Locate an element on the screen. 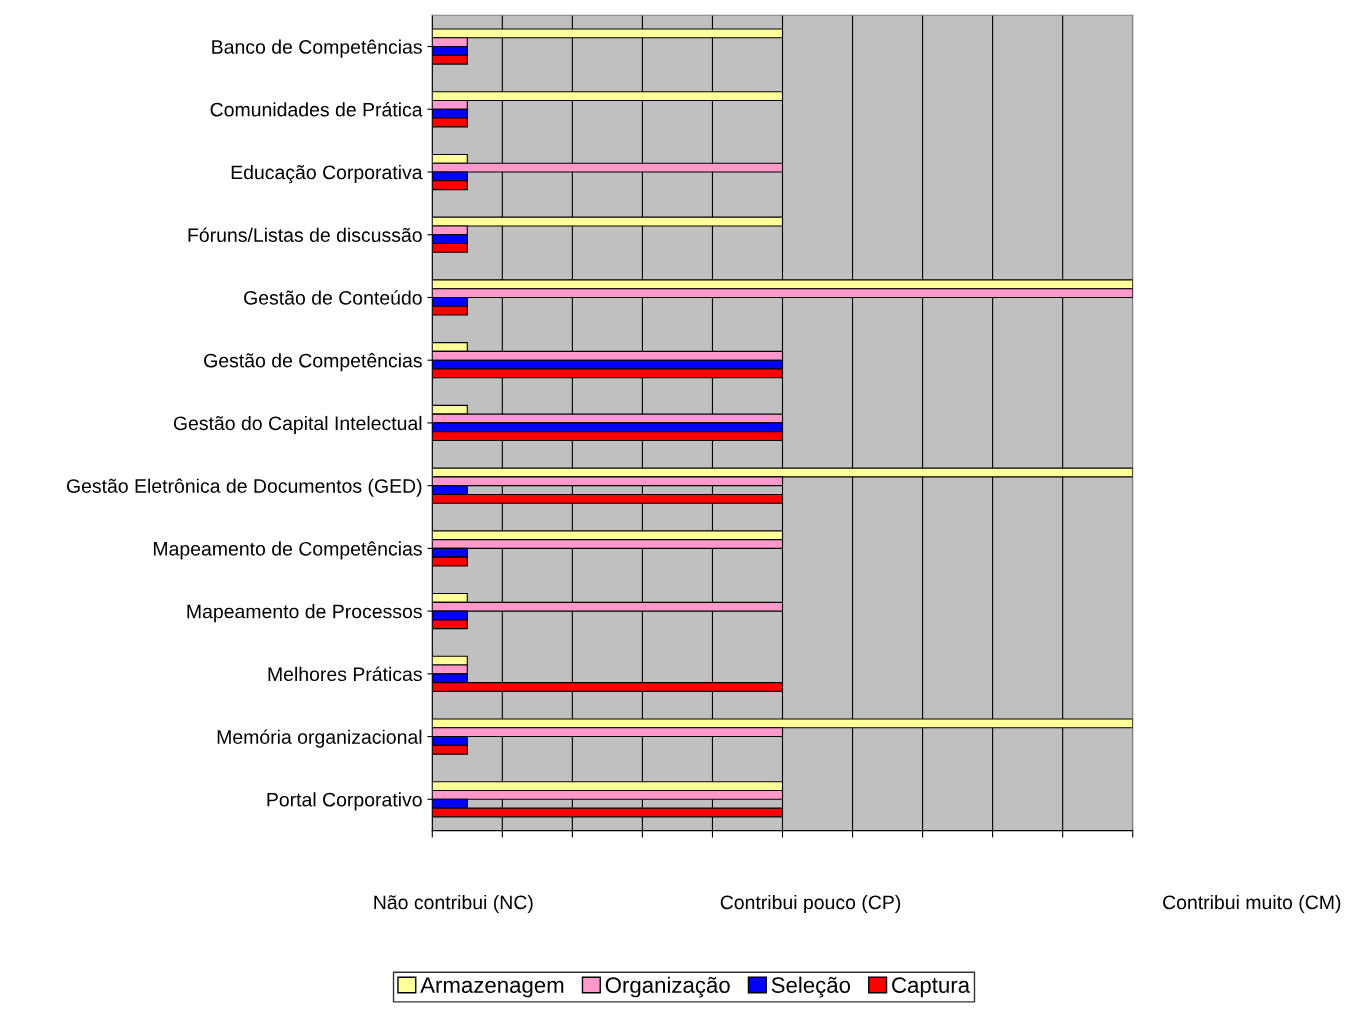 The height and width of the screenshot is (1013, 1368). text: Contribui muito (CM) is located at coordinates (1252, 904).